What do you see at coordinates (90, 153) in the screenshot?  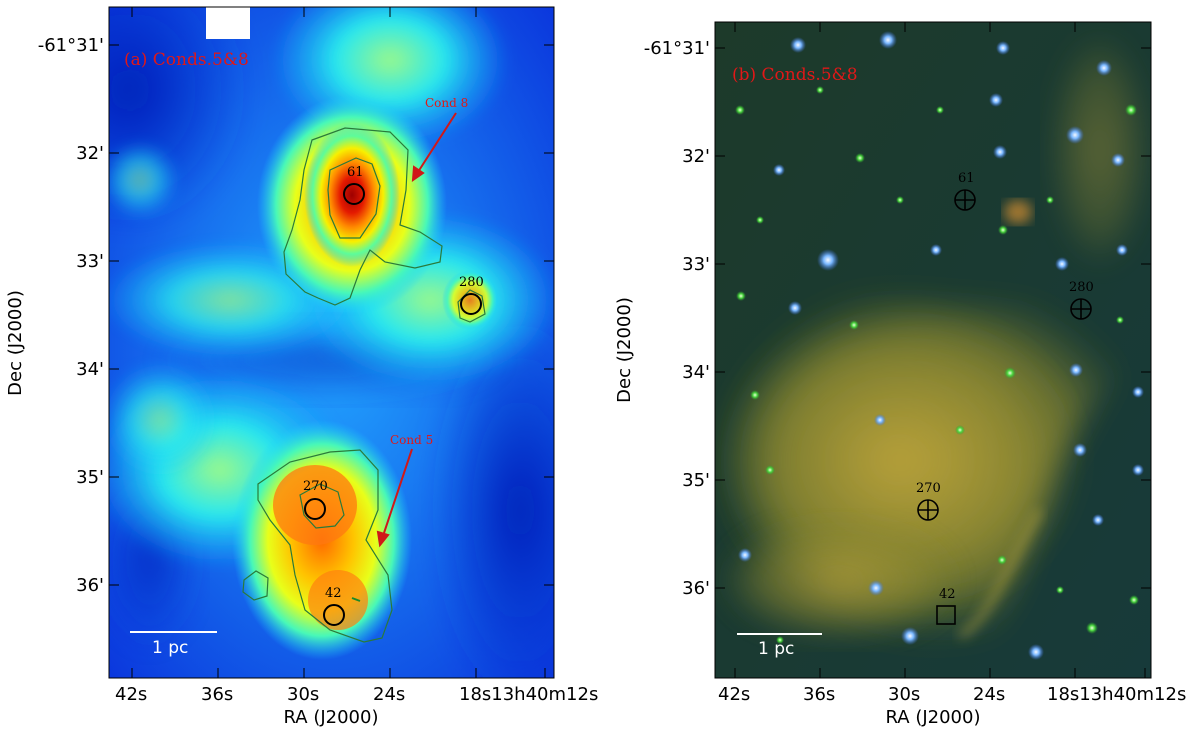 I see `panel-a-ytick-label: 32'` at bounding box center [90, 153].